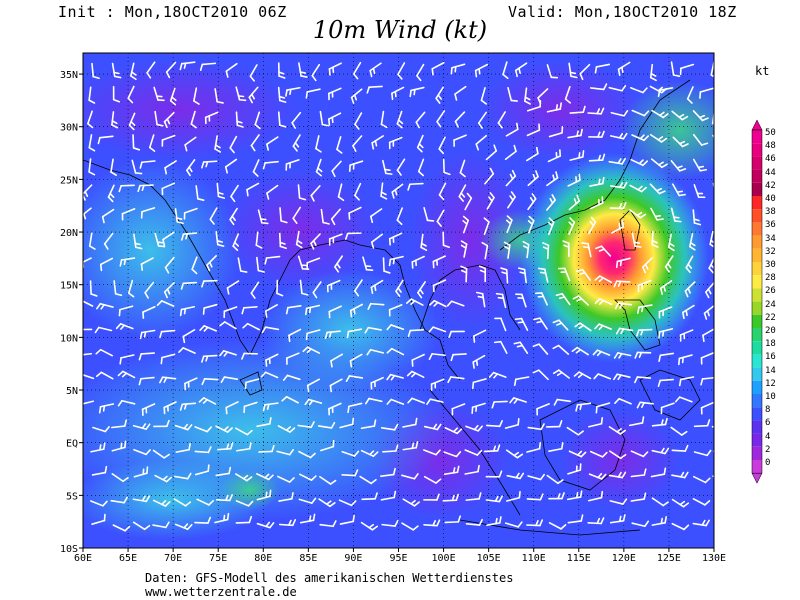 The width and height of the screenshot is (800, 600). Describe the element at coordinates (579, 558) in the screenshot. I see `lon-label: 115E` at that location.